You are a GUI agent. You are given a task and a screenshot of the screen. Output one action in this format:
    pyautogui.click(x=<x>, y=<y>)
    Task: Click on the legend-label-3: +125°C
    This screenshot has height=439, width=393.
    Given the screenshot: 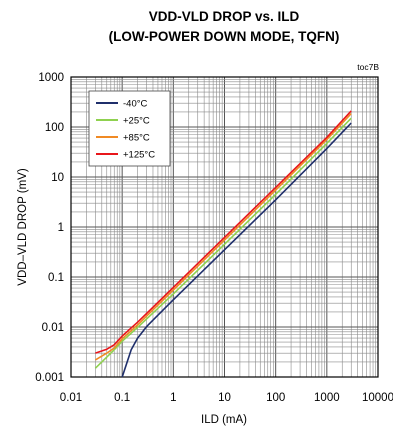 What is the action you would take?
    pyautogui.click(x=139, y=155)
    